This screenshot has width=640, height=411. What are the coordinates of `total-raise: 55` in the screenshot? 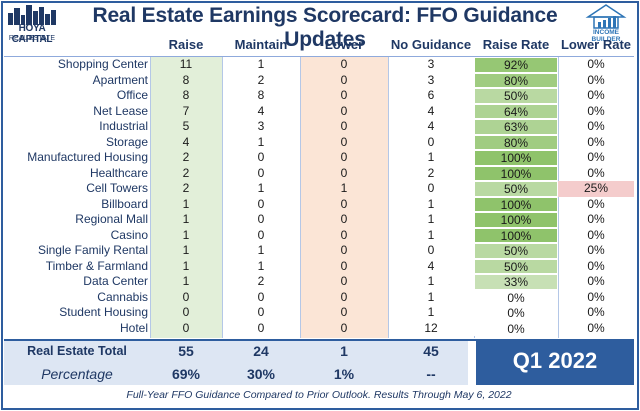 It's located at (186, 351).